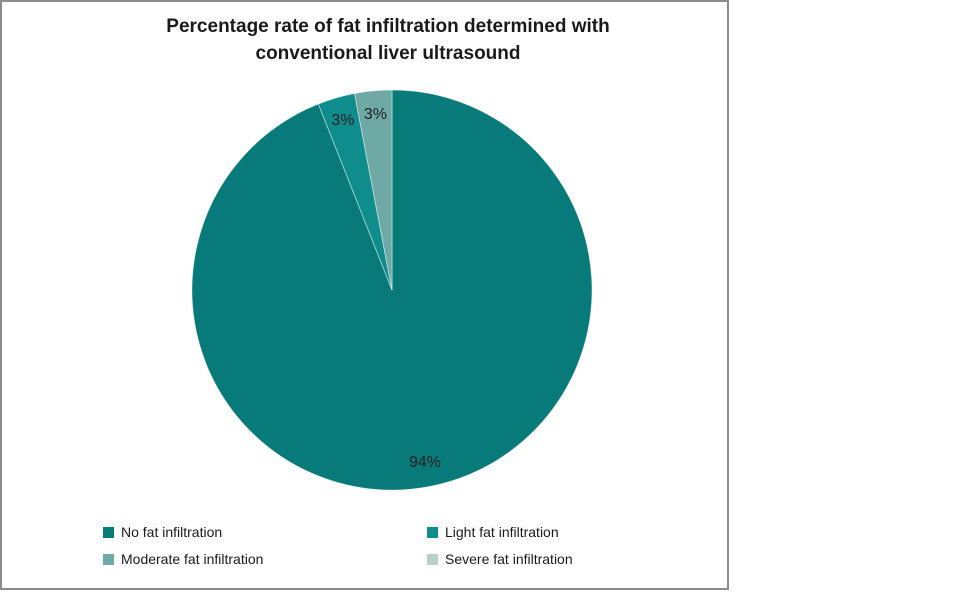  I want to click on pie-label-moderate-fat-infiltration: 3%, so click(375, 114).